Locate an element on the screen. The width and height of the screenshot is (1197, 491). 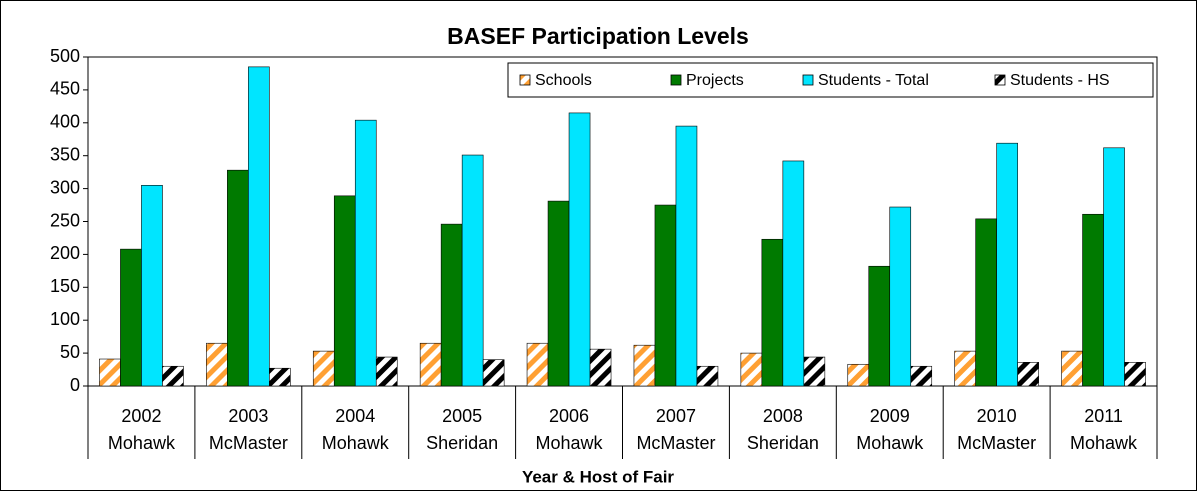
legend-box is located at coordinates (830, 80).